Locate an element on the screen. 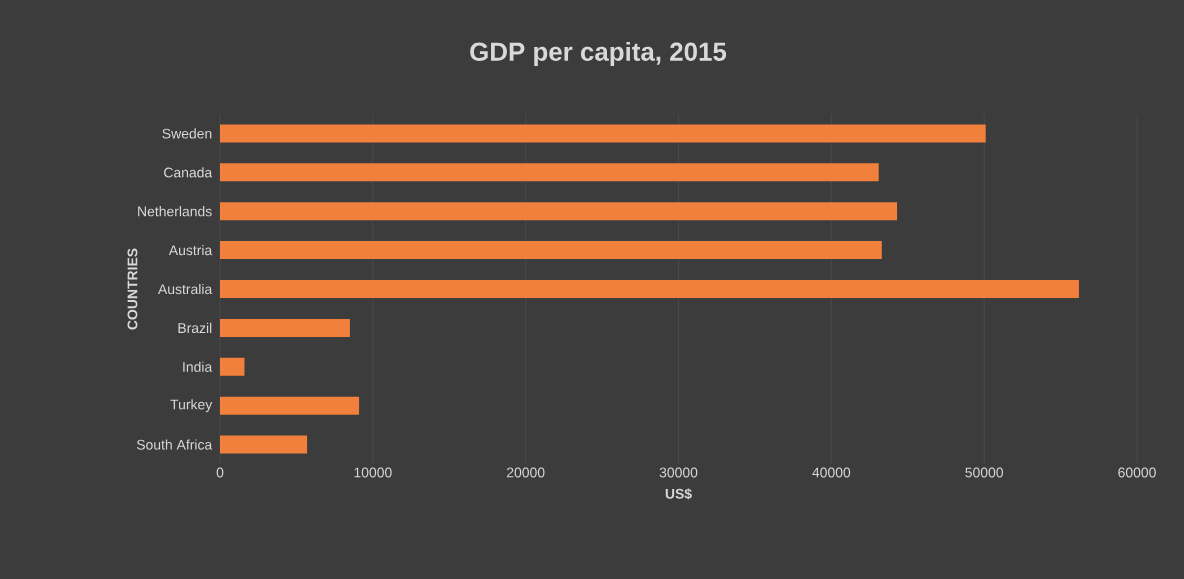 The width and height of the screenshot is (1184, 579). y-tick-label: India is located at coordinates (198, 366).